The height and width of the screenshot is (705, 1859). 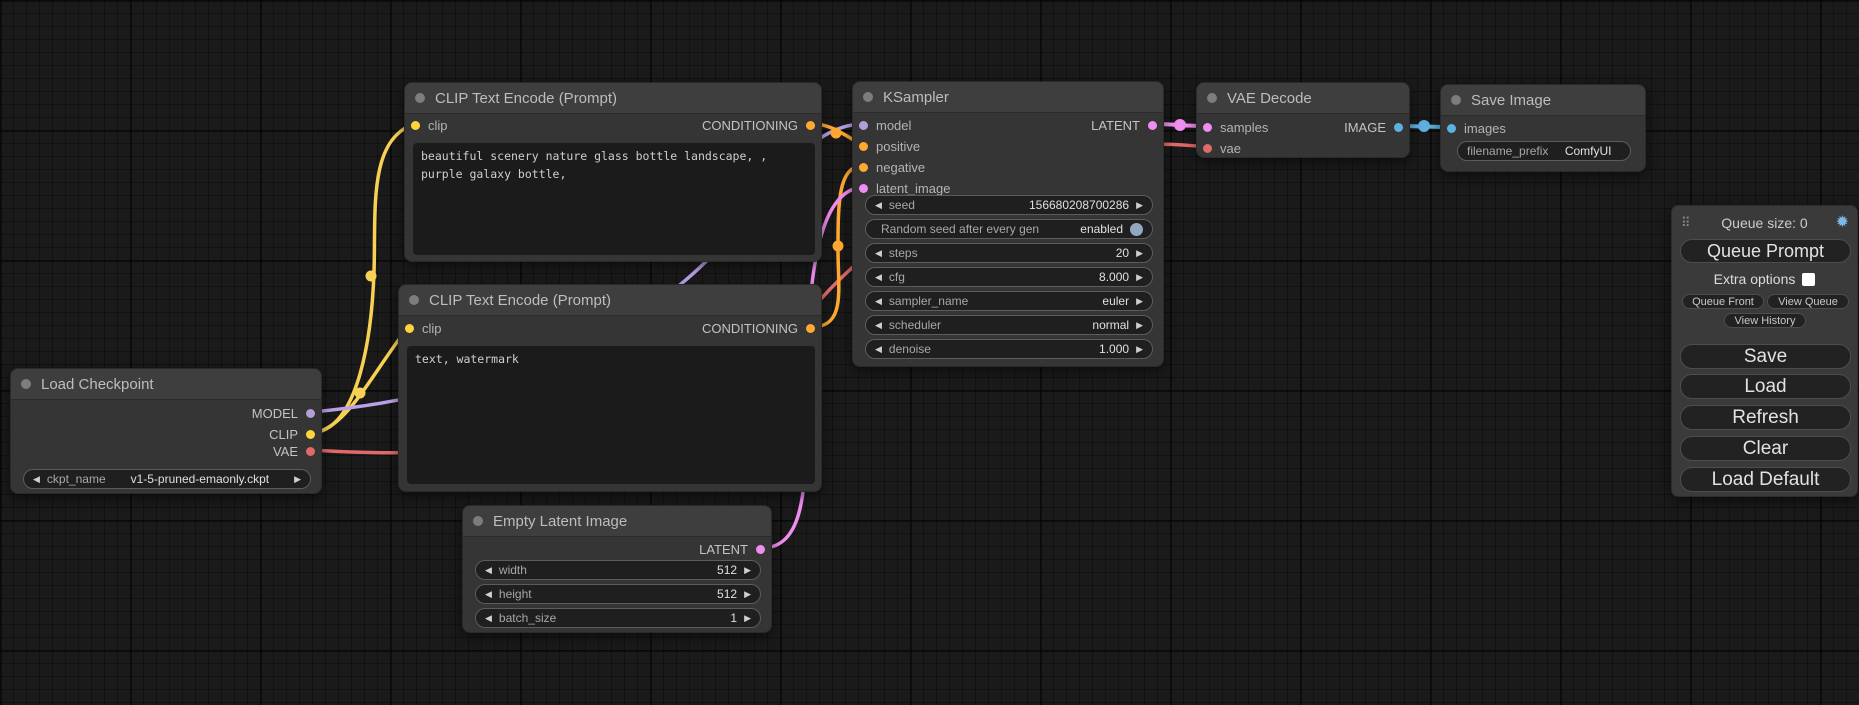 What do you see at coordinates (1842, 222) in the screenshot?
I see `settings-gear-icon: ✹` at bounding box center [1842, 222].